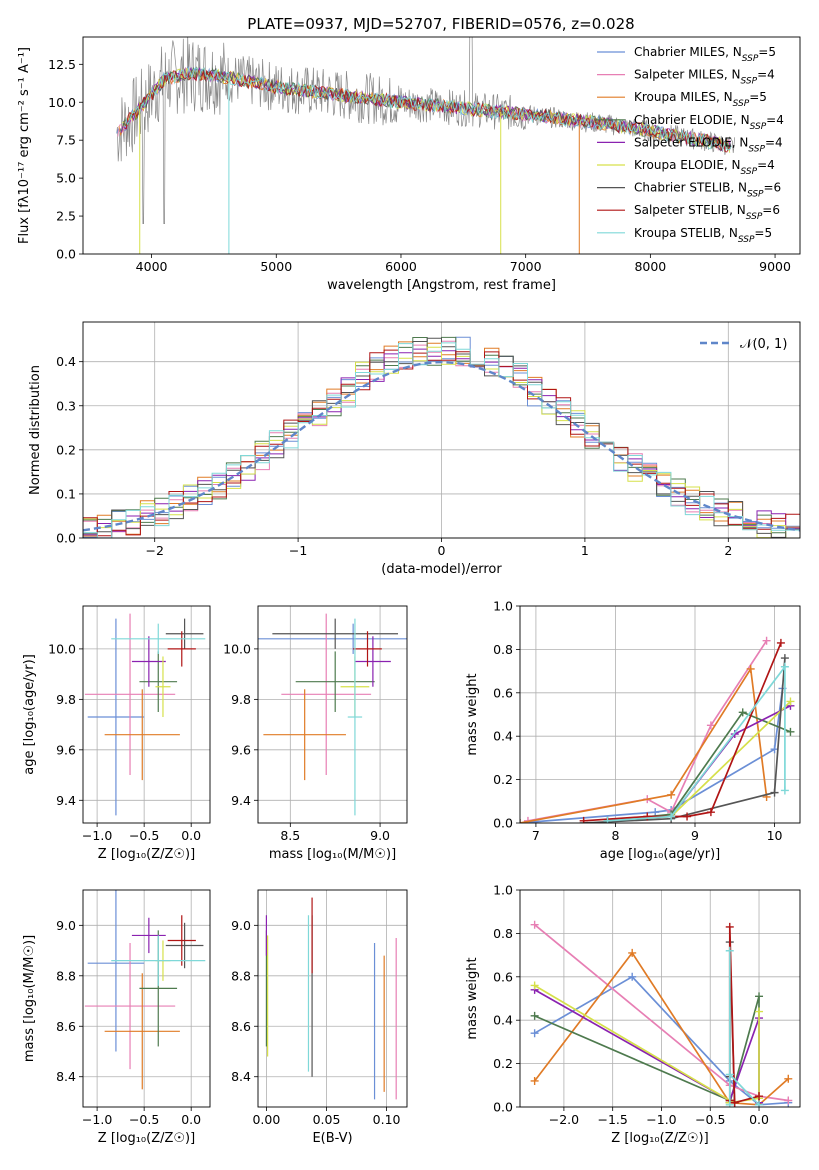 The image size is (819, 1170). I want to click on x-tick-label: 9000, so click(775, 266).